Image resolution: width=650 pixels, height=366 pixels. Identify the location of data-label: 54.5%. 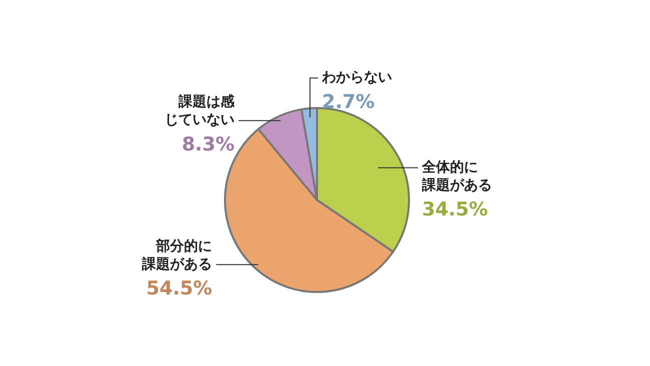
(179, 289).